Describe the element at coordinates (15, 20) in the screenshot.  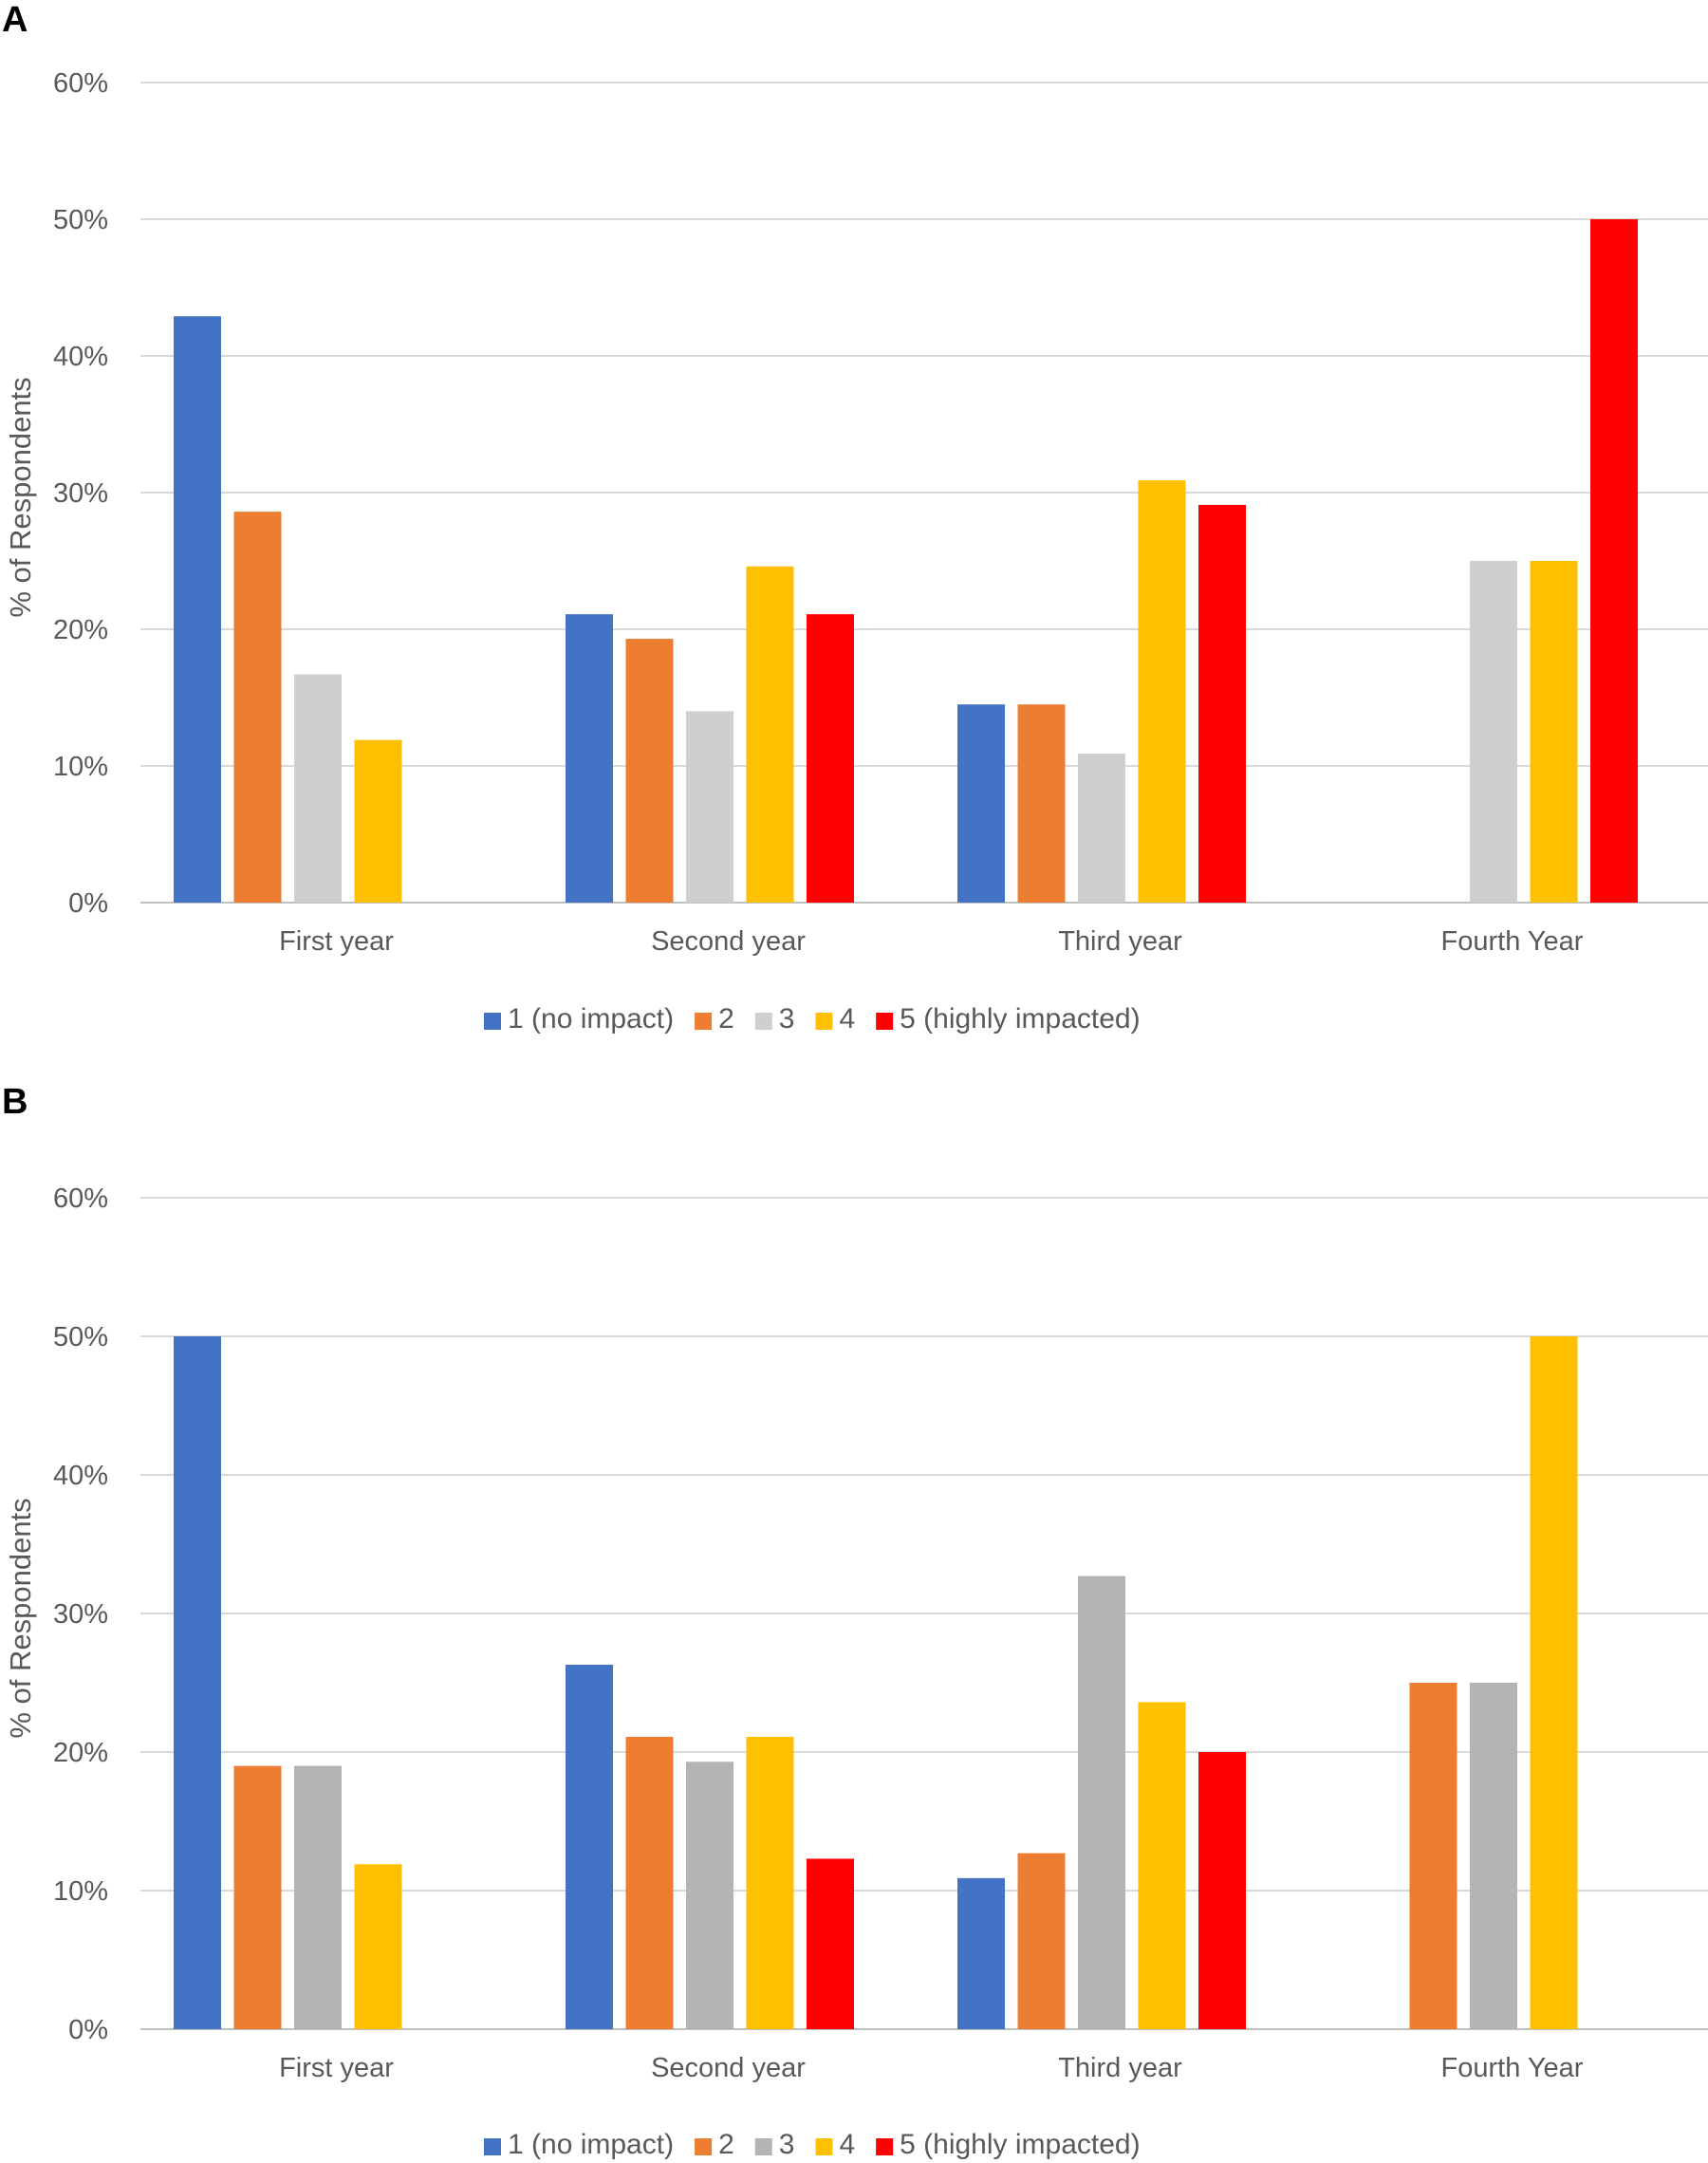
I see `panel-label: A` at that location.